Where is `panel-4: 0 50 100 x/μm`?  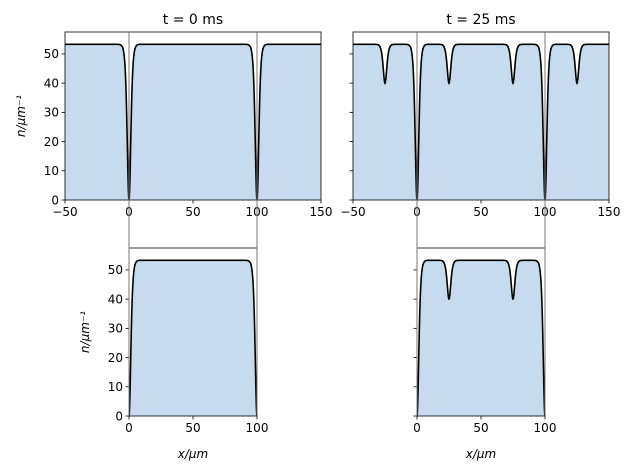 panel-4: 0 50 100 x/μm is located at coordinates (485, 354).